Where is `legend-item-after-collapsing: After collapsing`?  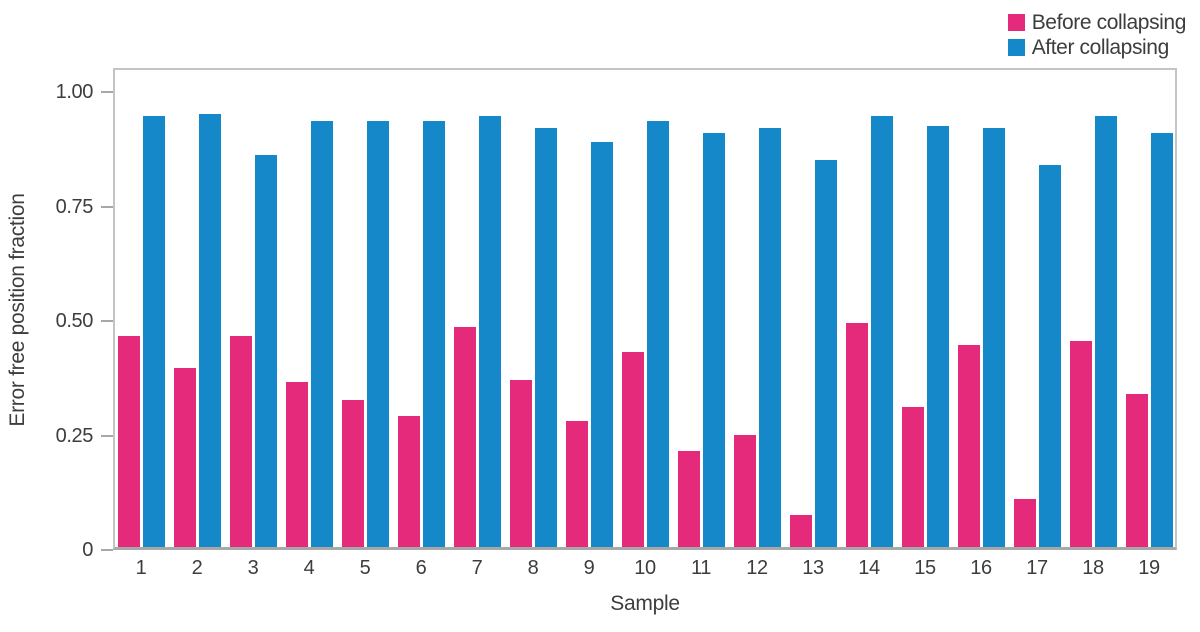 legend-item-after-collapsing: After collapsing is located at coordinates (1096, 47).